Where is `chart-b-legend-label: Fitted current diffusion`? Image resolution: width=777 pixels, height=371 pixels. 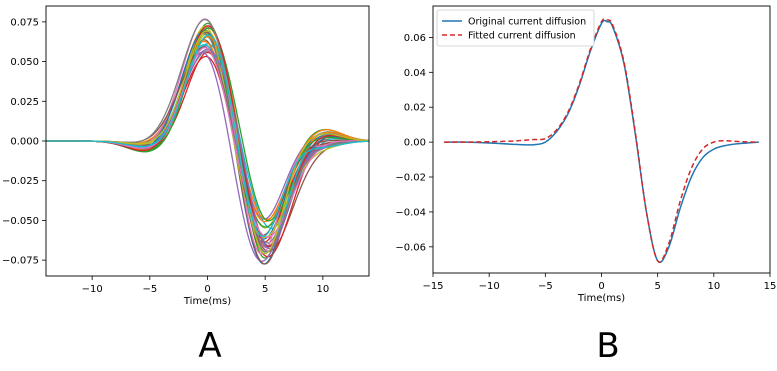 chart-b-legend-label: Fitted current diffusion is located at coordinates (522, 36).